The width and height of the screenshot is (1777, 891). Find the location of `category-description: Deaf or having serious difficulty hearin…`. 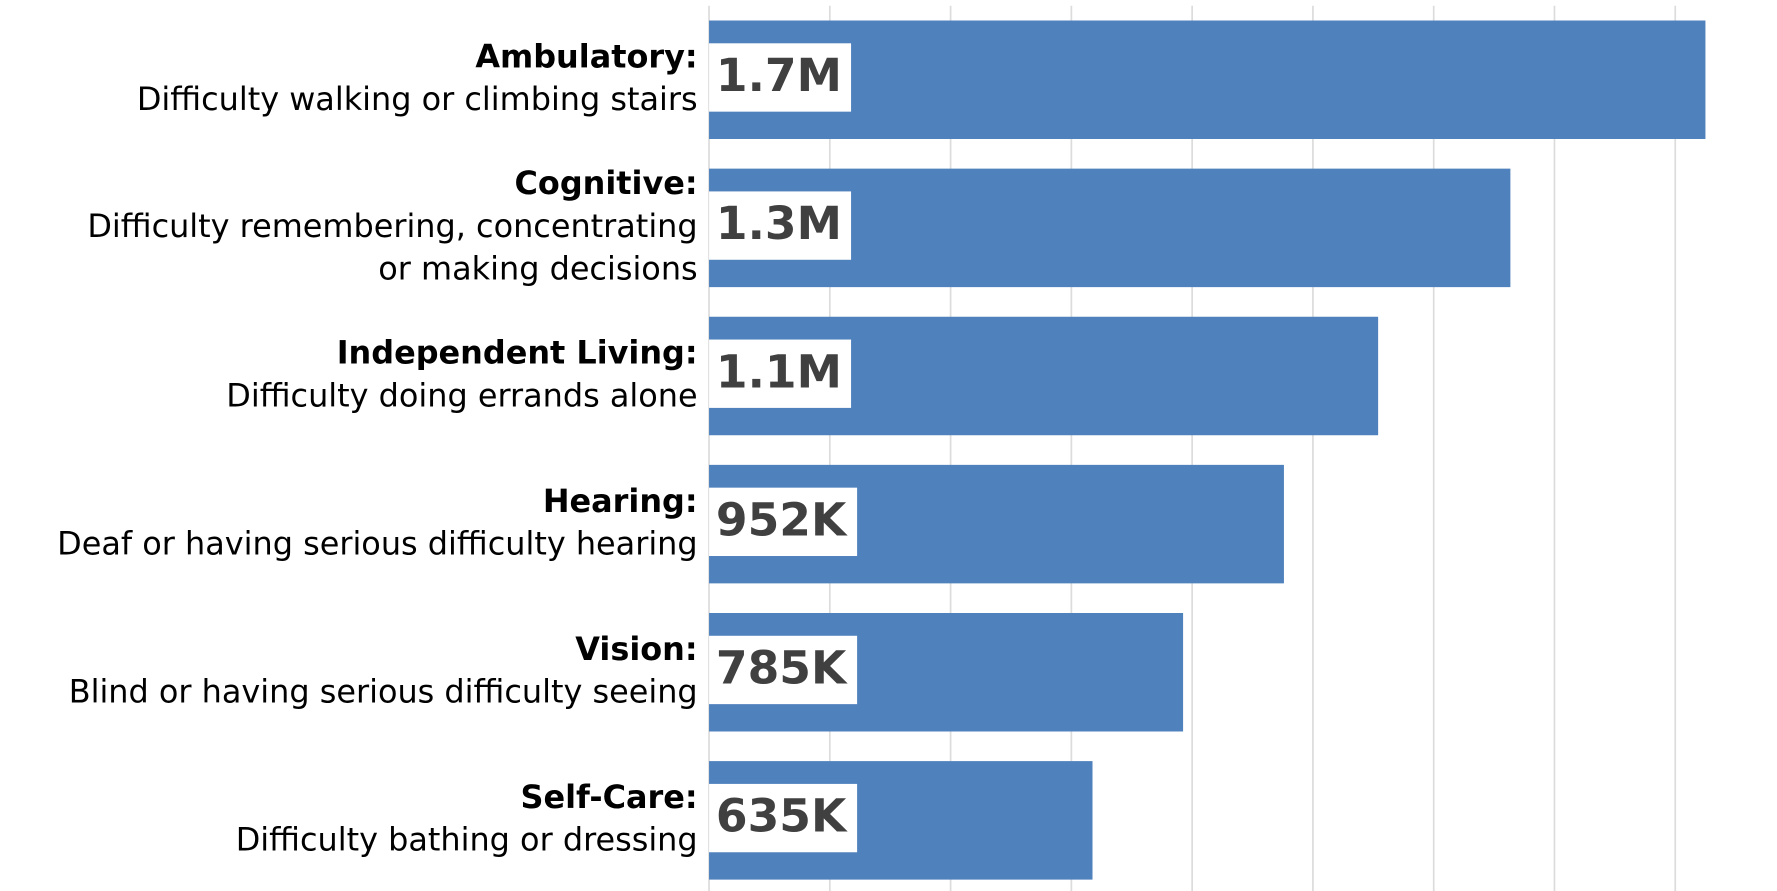

category-description: Deaf or having serious difficulty hearin… is located at coordinates (377, 543).